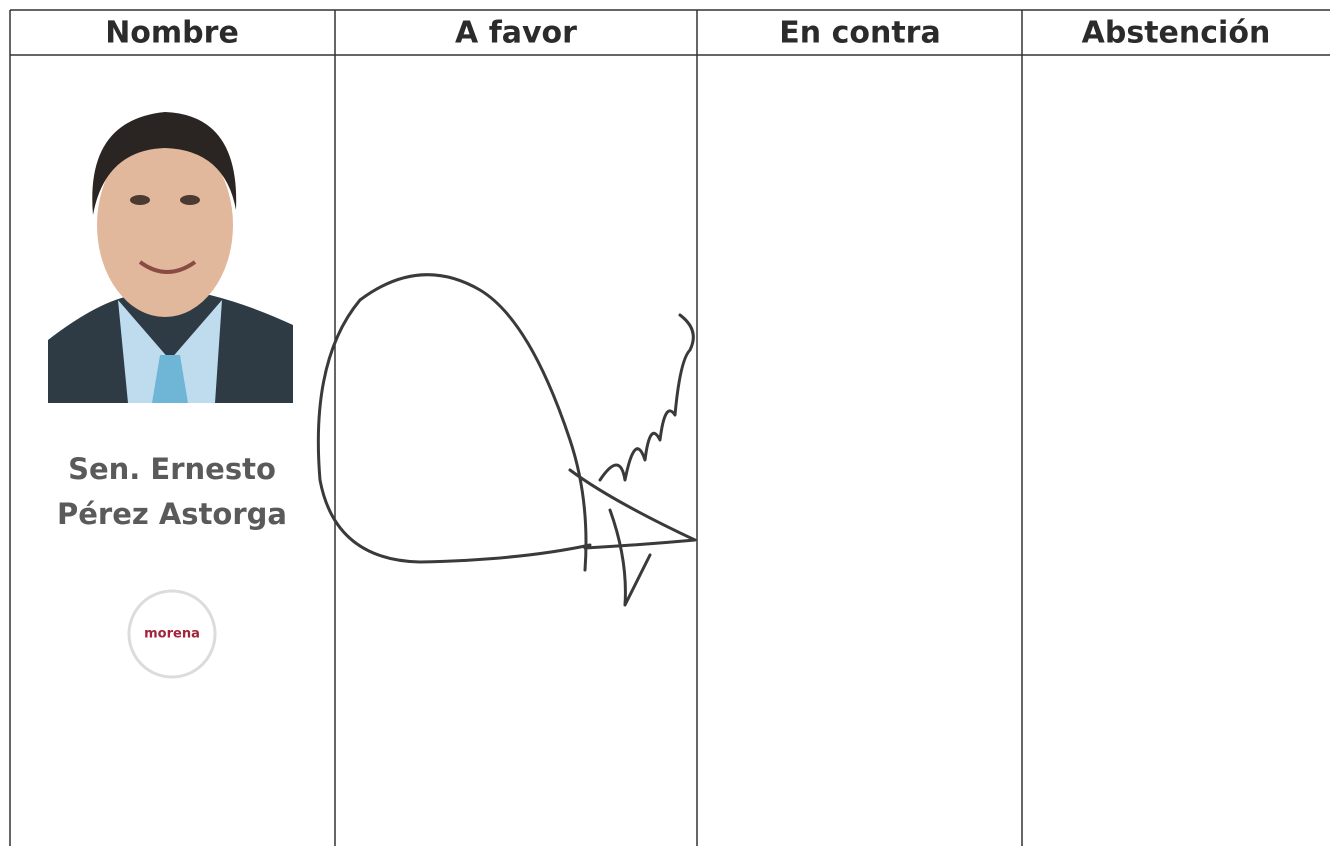 The width and height of the screenshot is (1330, 846). I want to click on header-cell: A favor, so click(516, 33).